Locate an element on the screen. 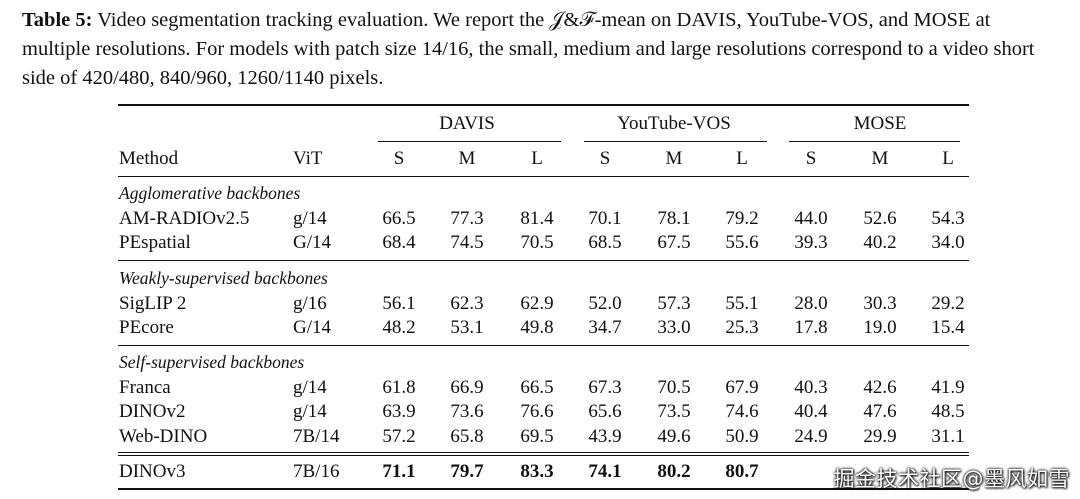 This screenshot has width=1080, height=499. data-cell: 44.0 is located at coordinates (811, 218).